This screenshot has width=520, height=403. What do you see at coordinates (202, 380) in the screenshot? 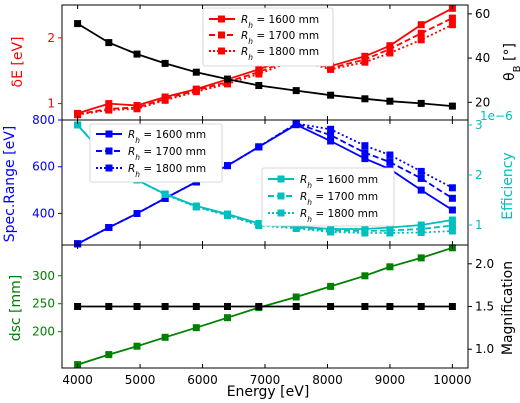
I see `x-tick-label: 6000` at bounding box center [202, 380].